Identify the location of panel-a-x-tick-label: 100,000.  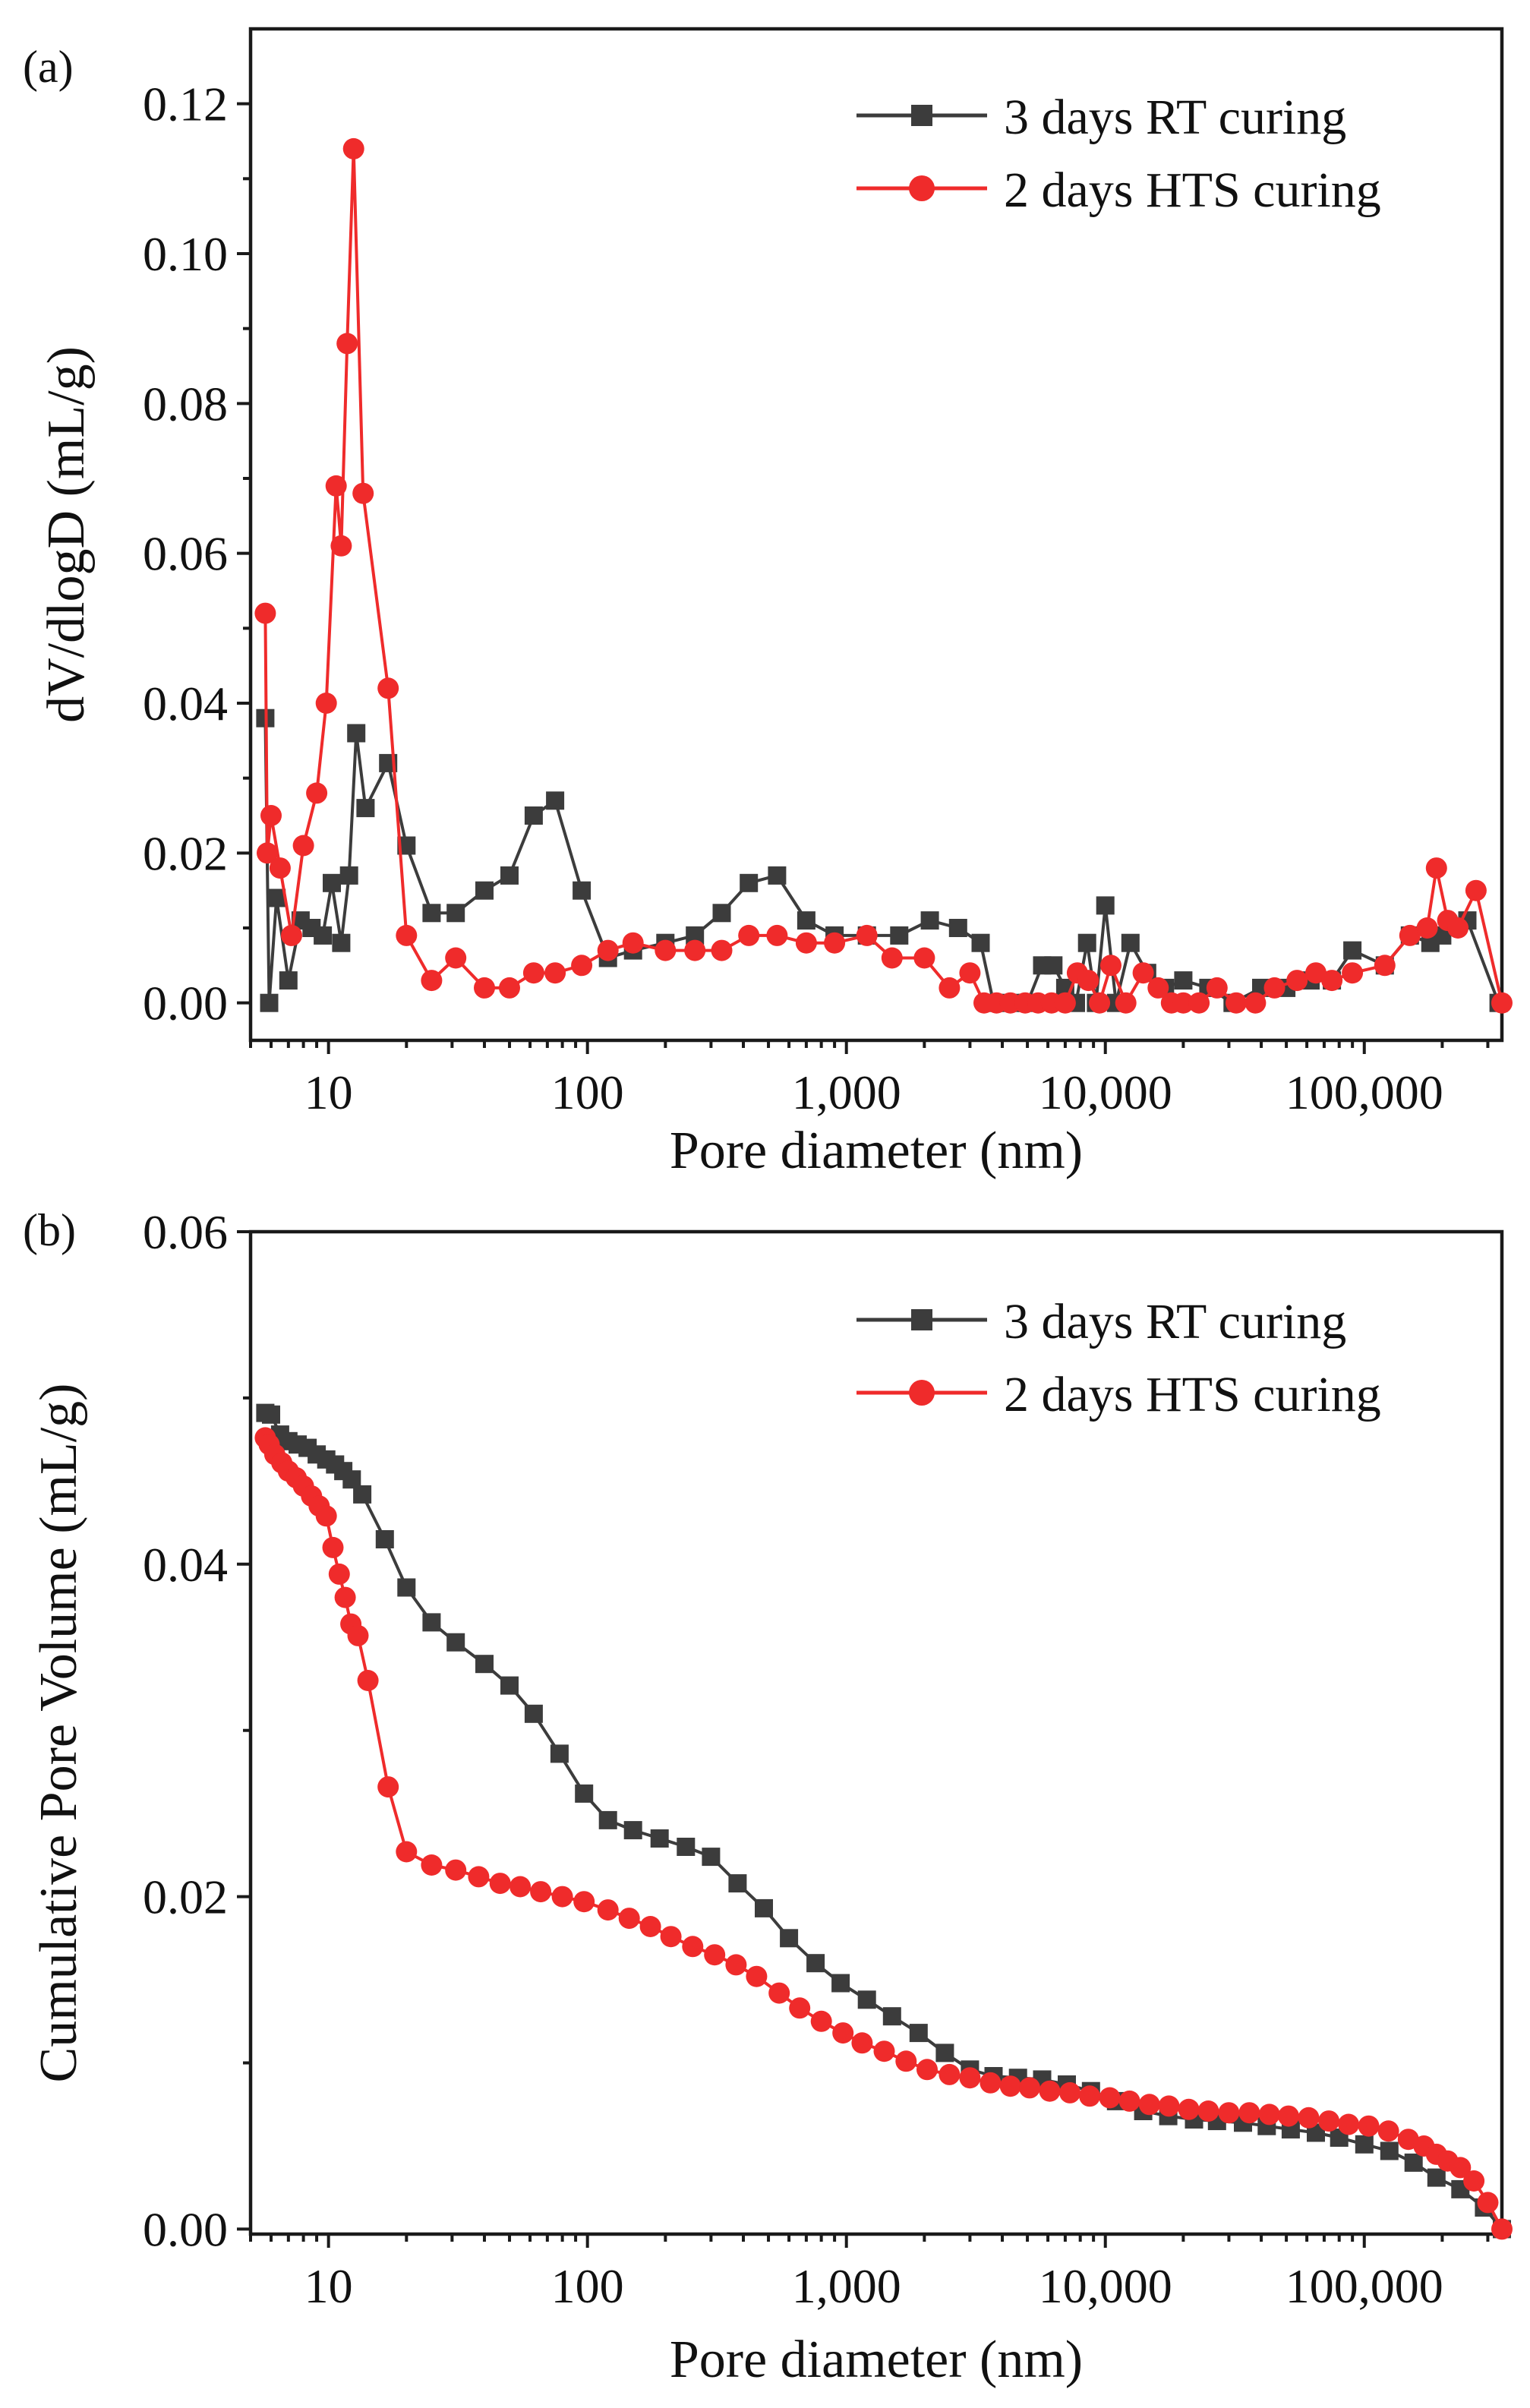
(1364, 1092).